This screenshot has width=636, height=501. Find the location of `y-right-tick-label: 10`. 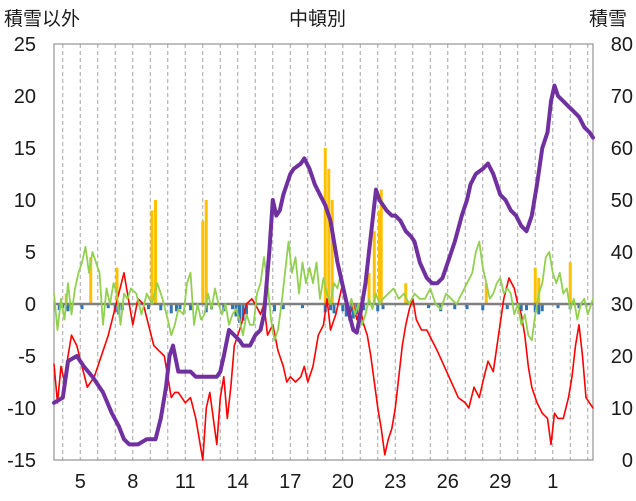

y-right-tick-label: 10 is located at coordinates (622, 409).